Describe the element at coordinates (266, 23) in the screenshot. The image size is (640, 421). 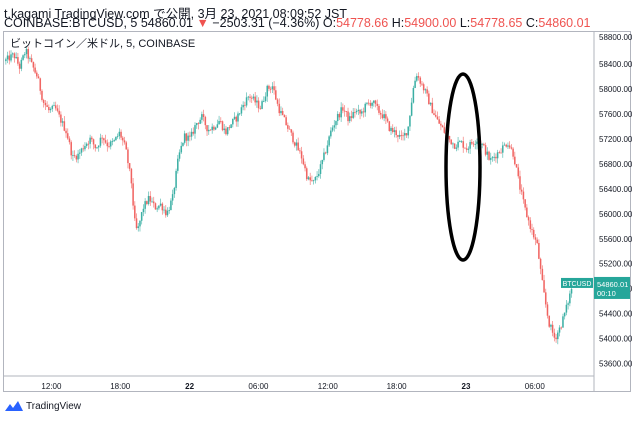
I see `price-change: −2503.31 (−4.36%)` at that location.